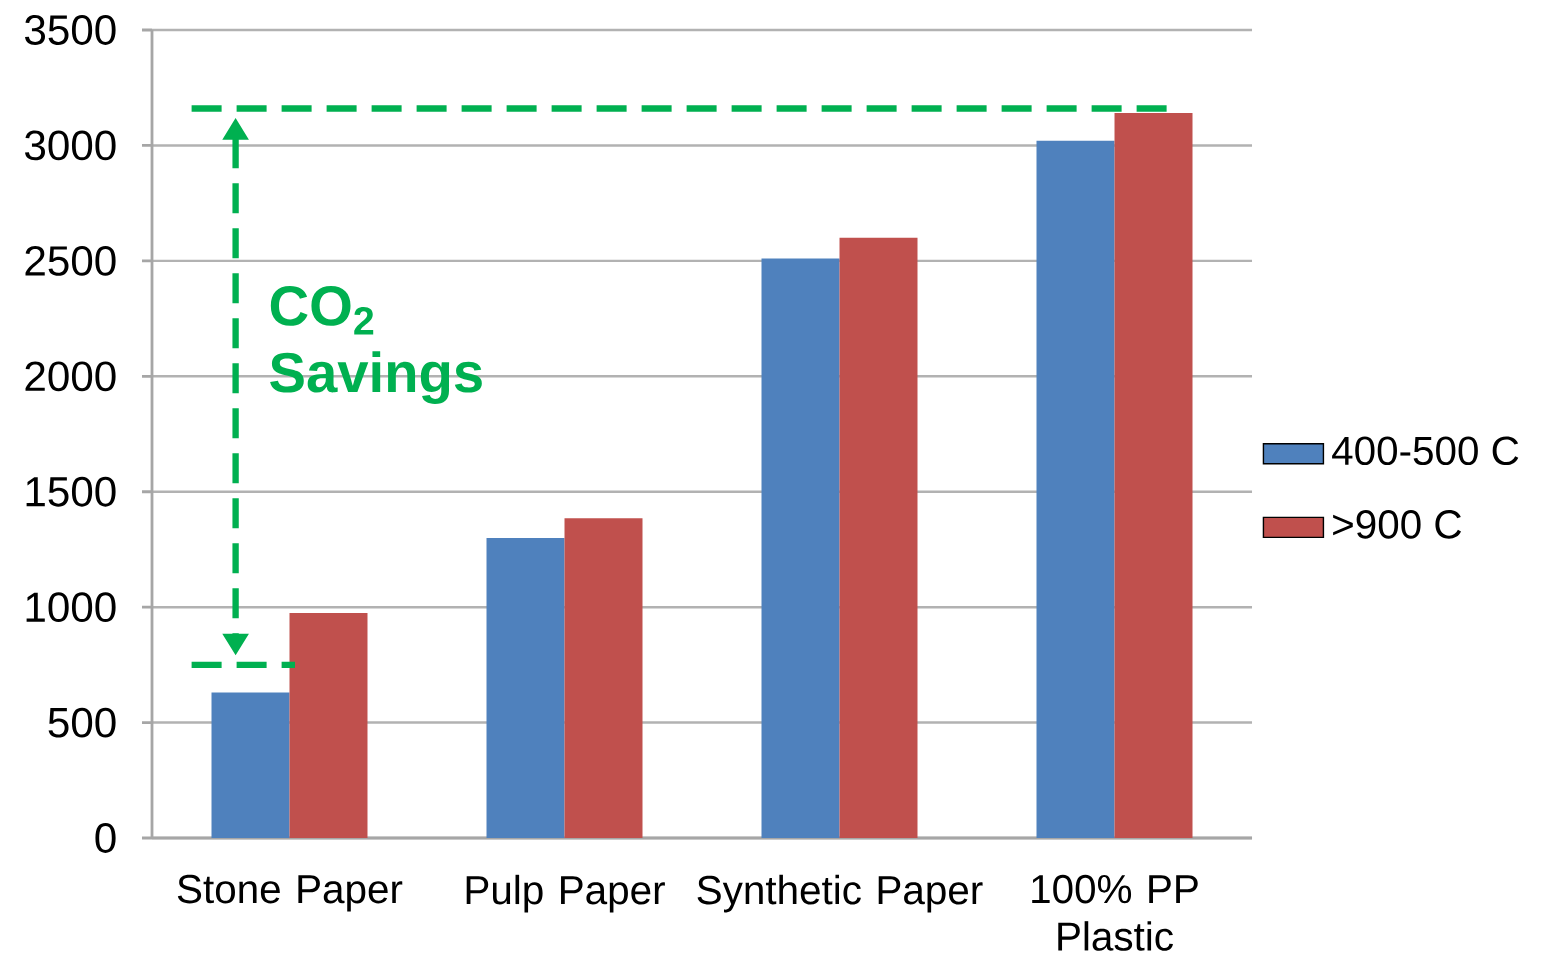 The width and height of the screenshot is (1560, 978). Describe the element at coordinates (565, 893) in the screenshot. I see `x-tick-label: Pulp Paper` at that location.